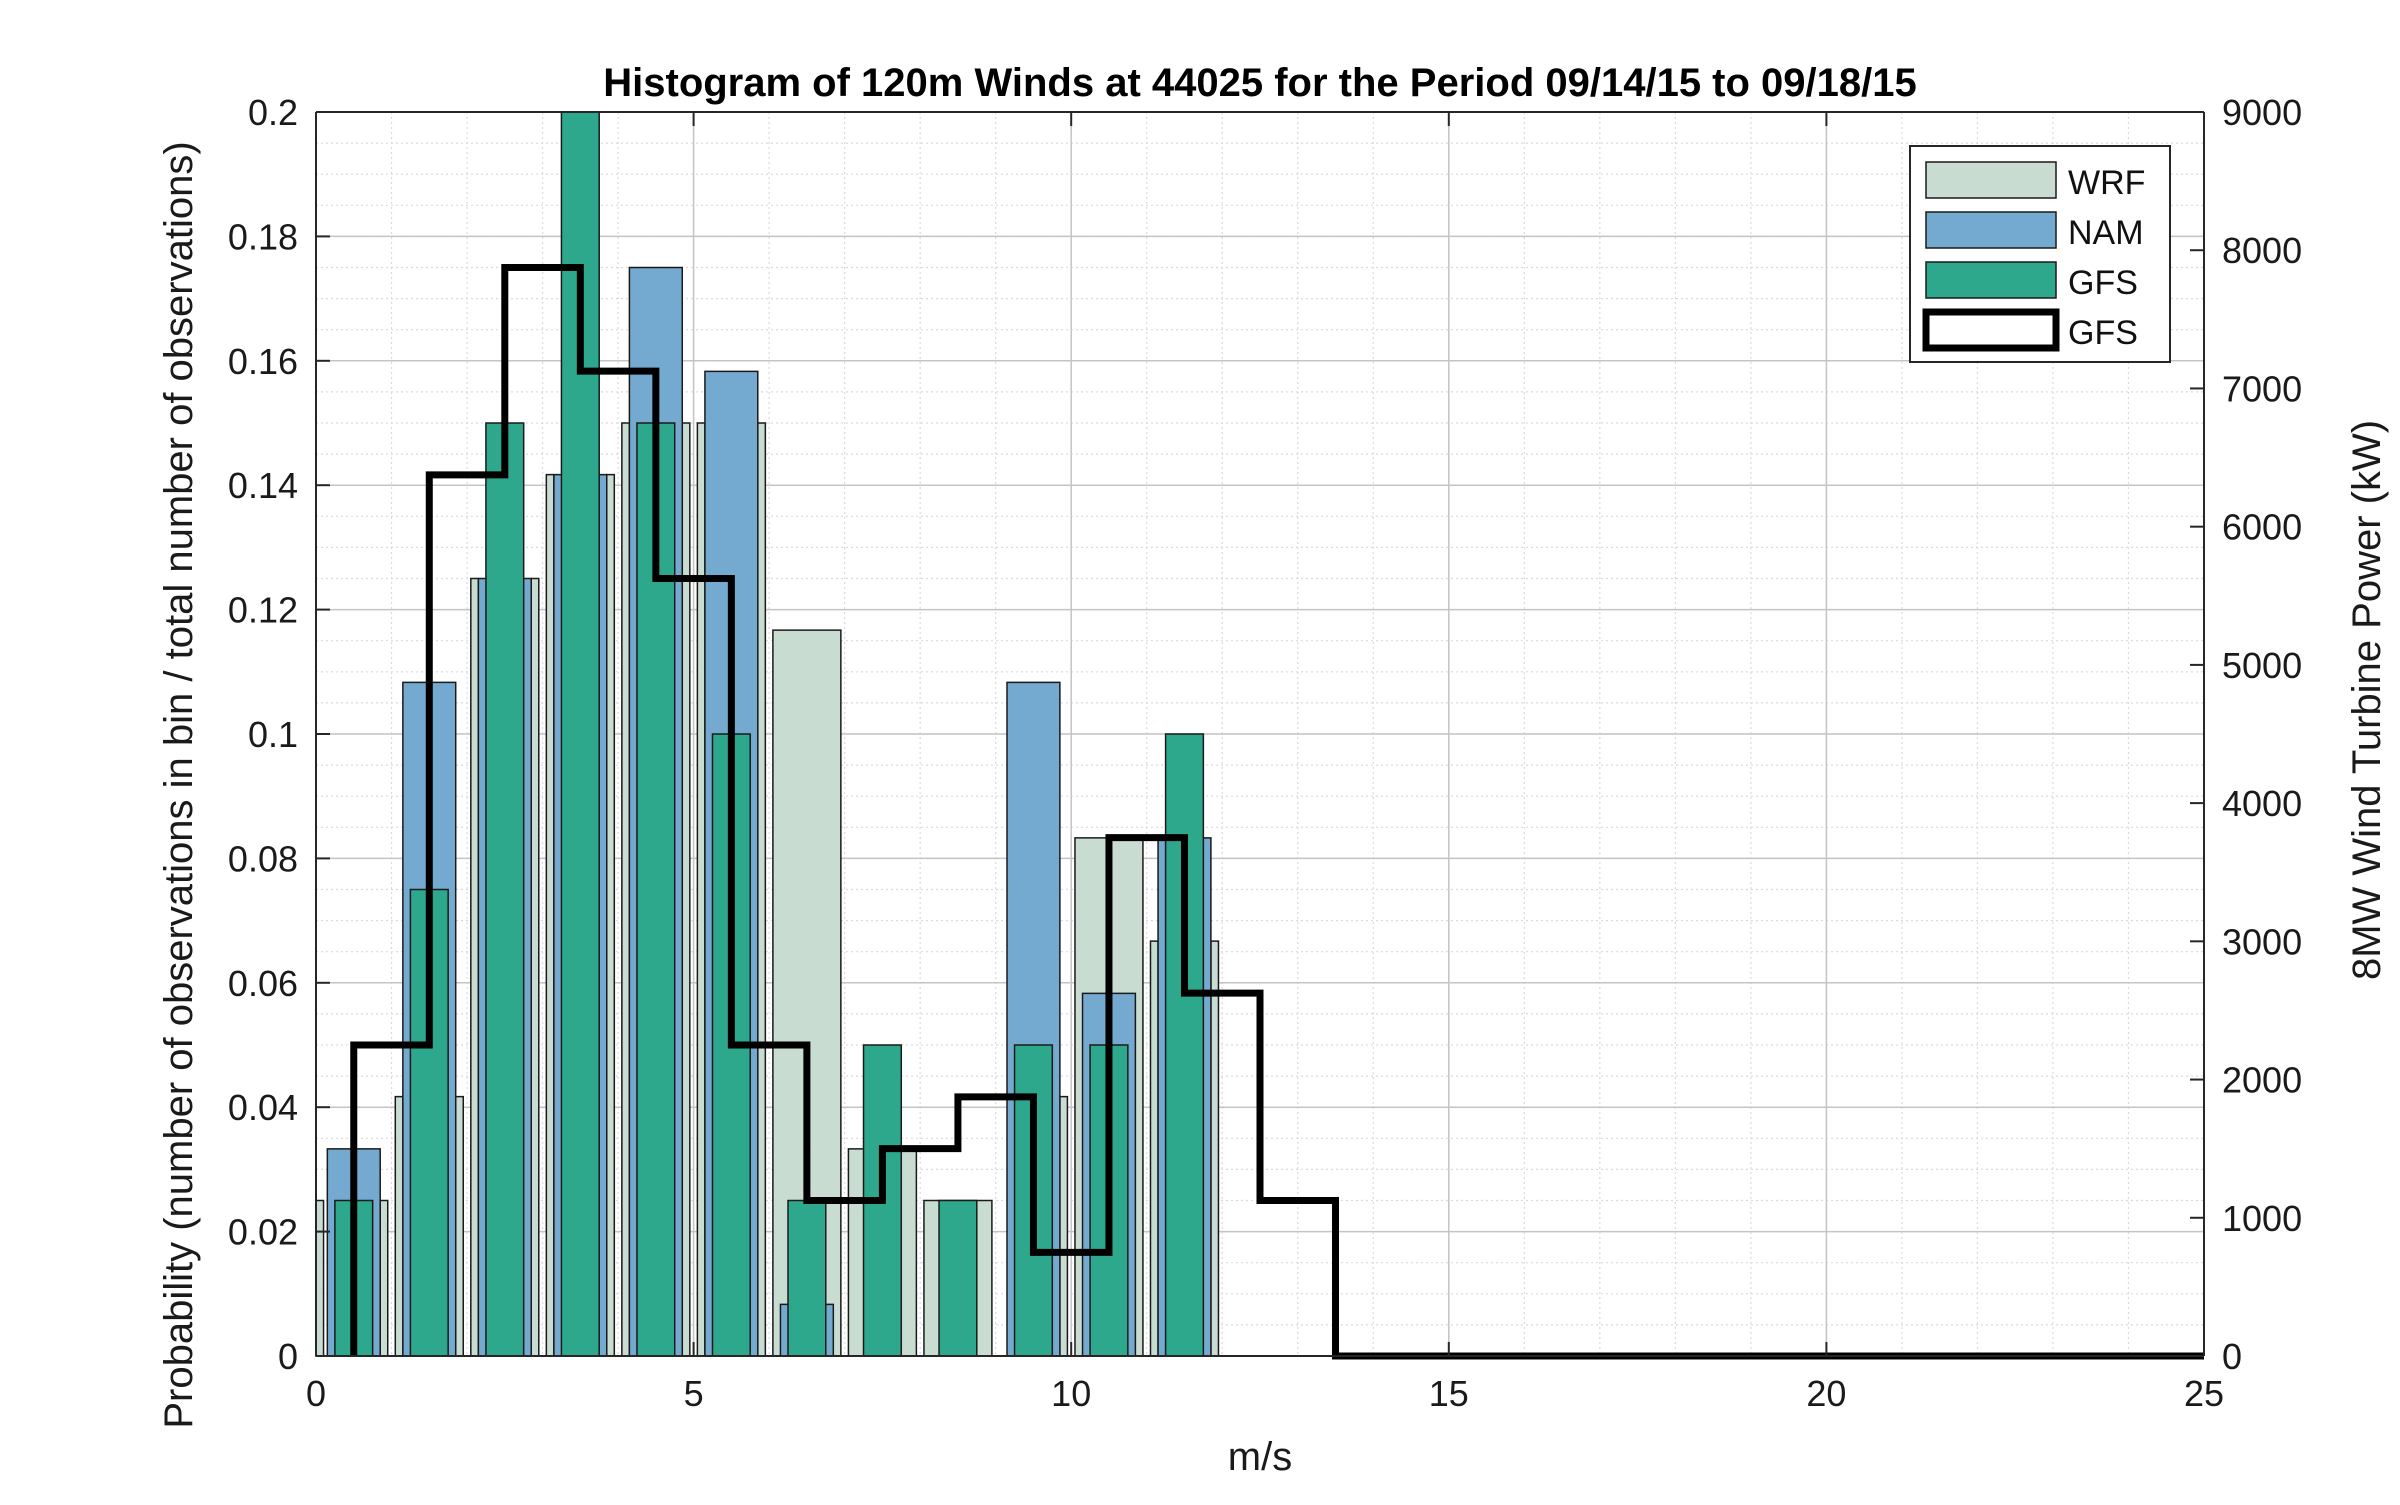  I want to click on right-y-tick-label: 1000, so click(2262, 1218).